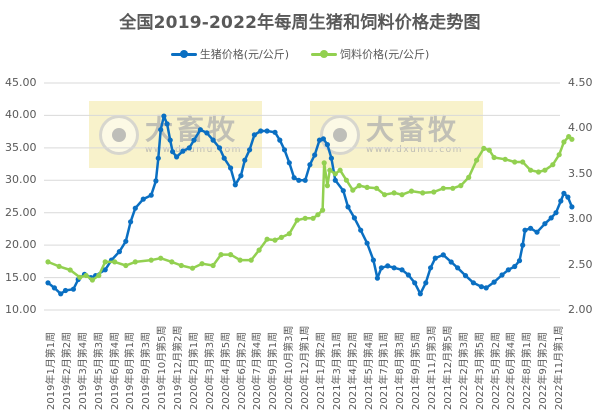 The width and height of the screenshot is (600, 414). What do you see at coordinates (147, 370) in the screenshot?
I see `x-tick-label: 2019年9月第3周` at bounding box center [147, 370].